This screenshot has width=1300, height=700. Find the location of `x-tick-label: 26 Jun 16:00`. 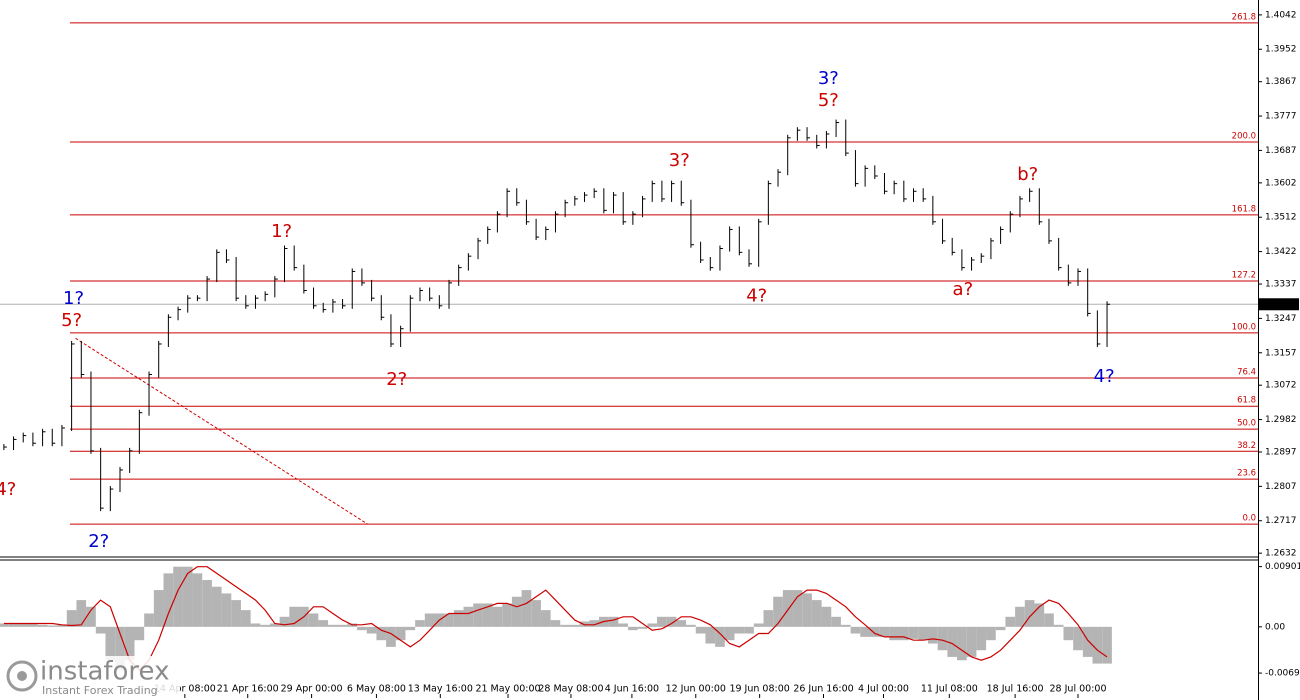

x-tick-label: 26 Jun 16:00 is located at coordinates (823, 689).